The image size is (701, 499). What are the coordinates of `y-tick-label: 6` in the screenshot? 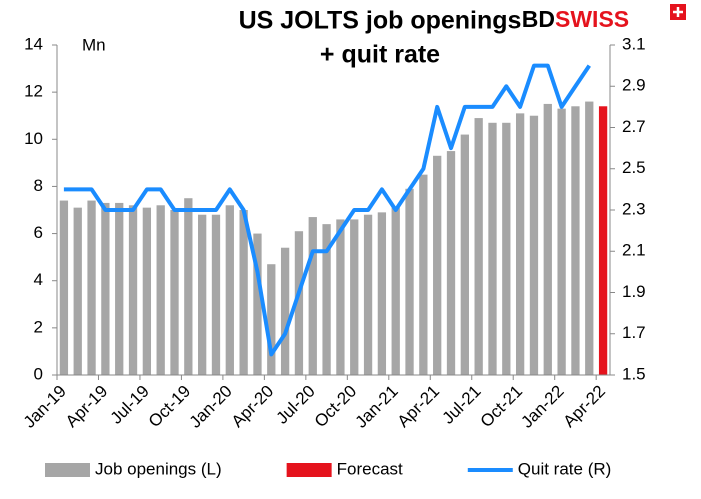 It's located at (38, 232).